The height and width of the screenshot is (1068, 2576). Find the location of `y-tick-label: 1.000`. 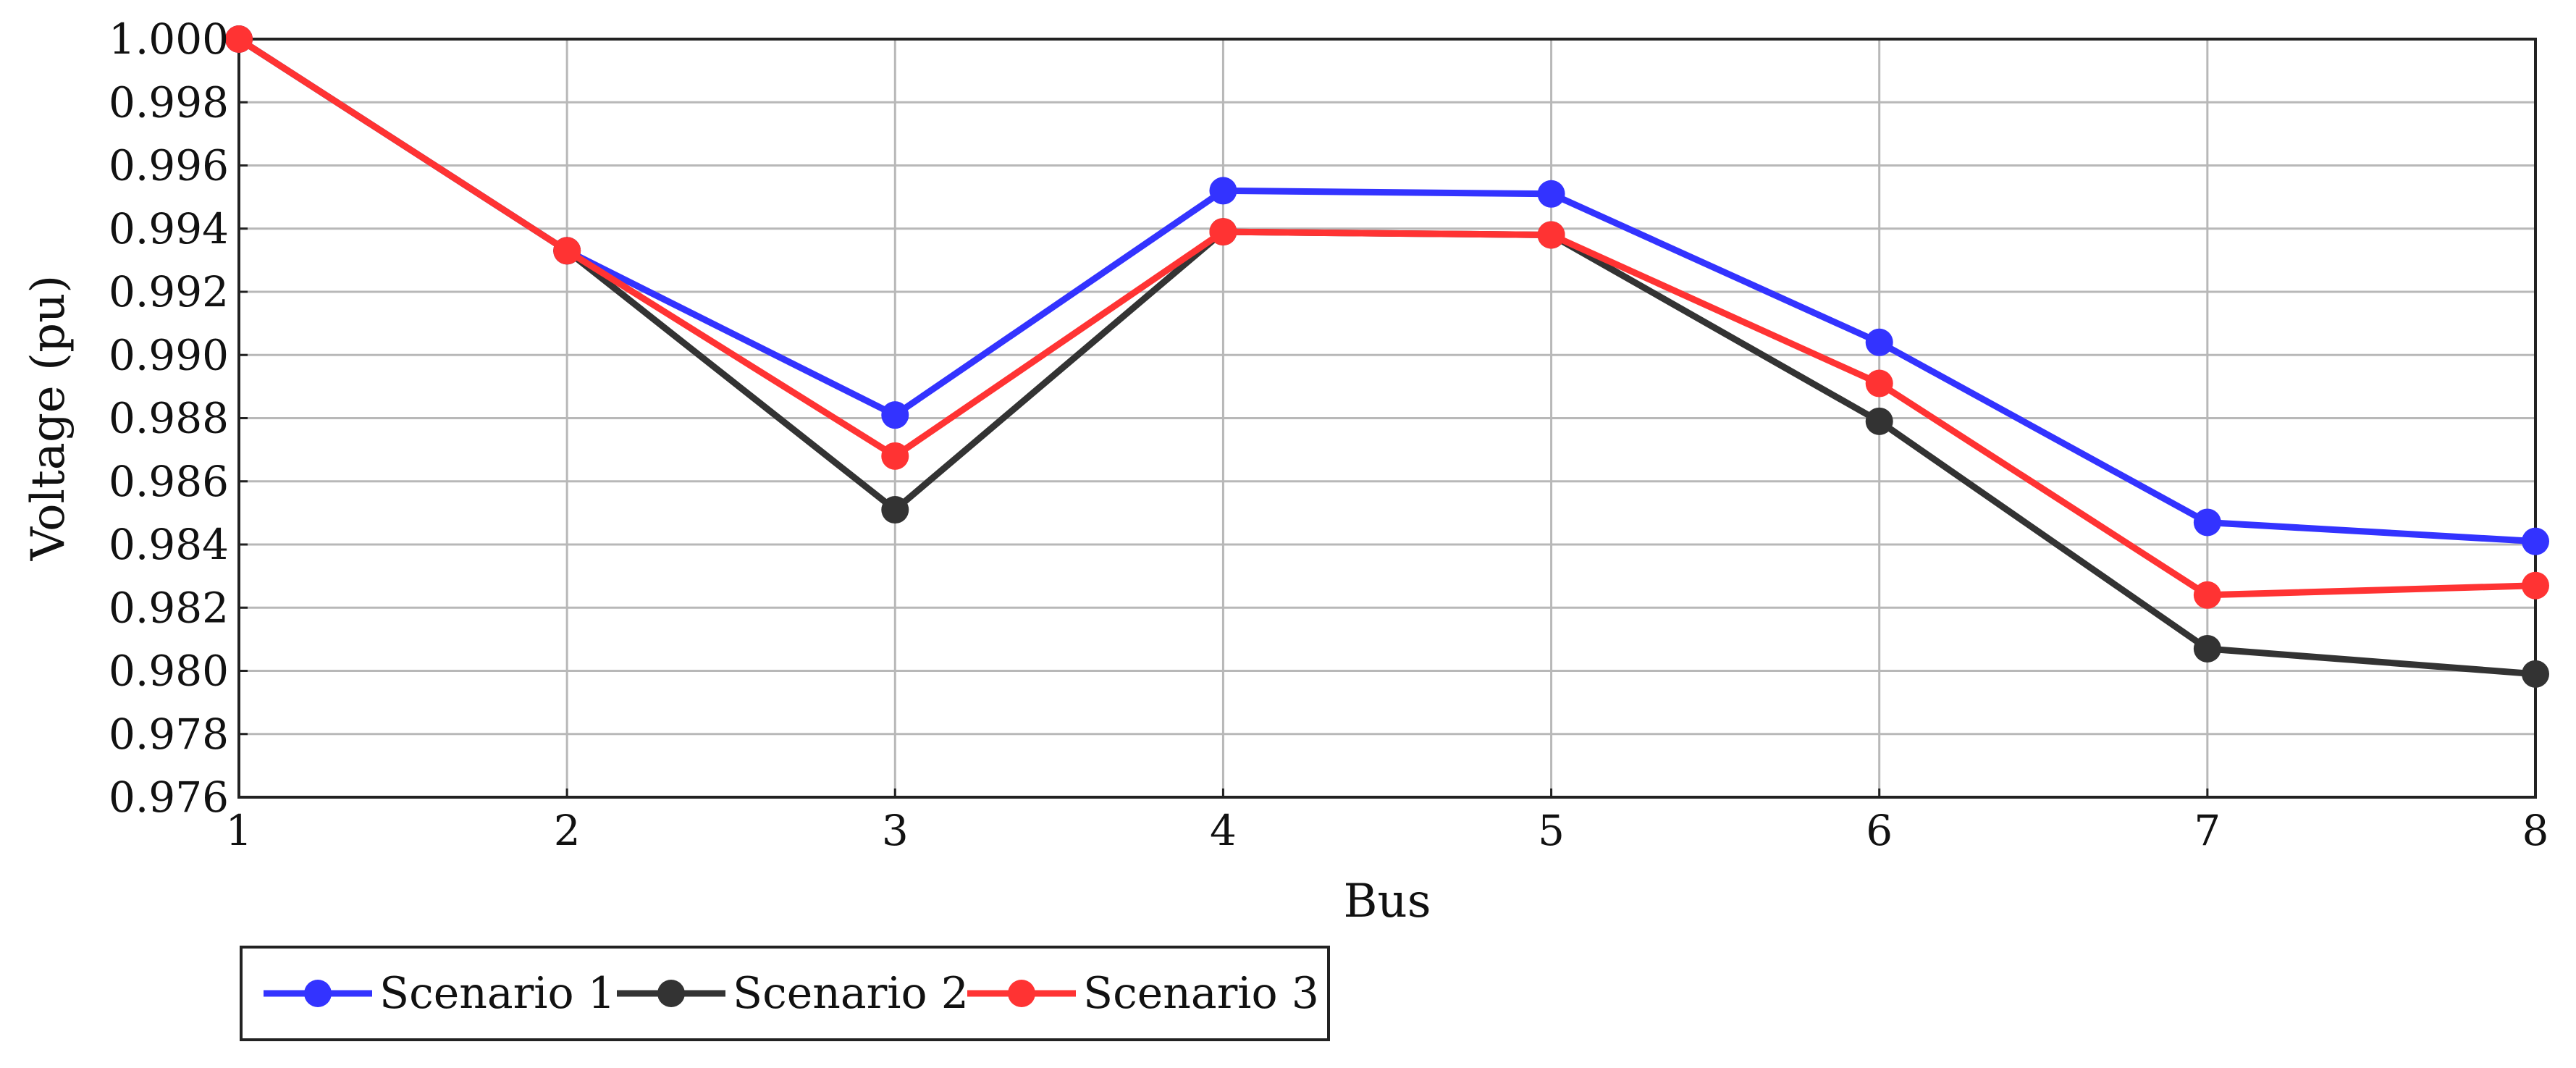

y-tick-label: 1.000 is located at coordinates (169, 39).